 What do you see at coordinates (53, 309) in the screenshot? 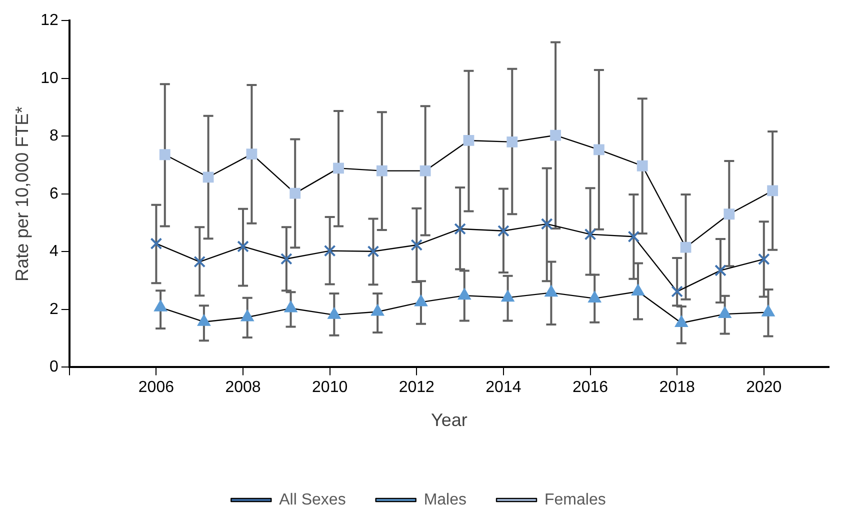
I see `y-tick-label: 2` at bounding box center [53, 309].